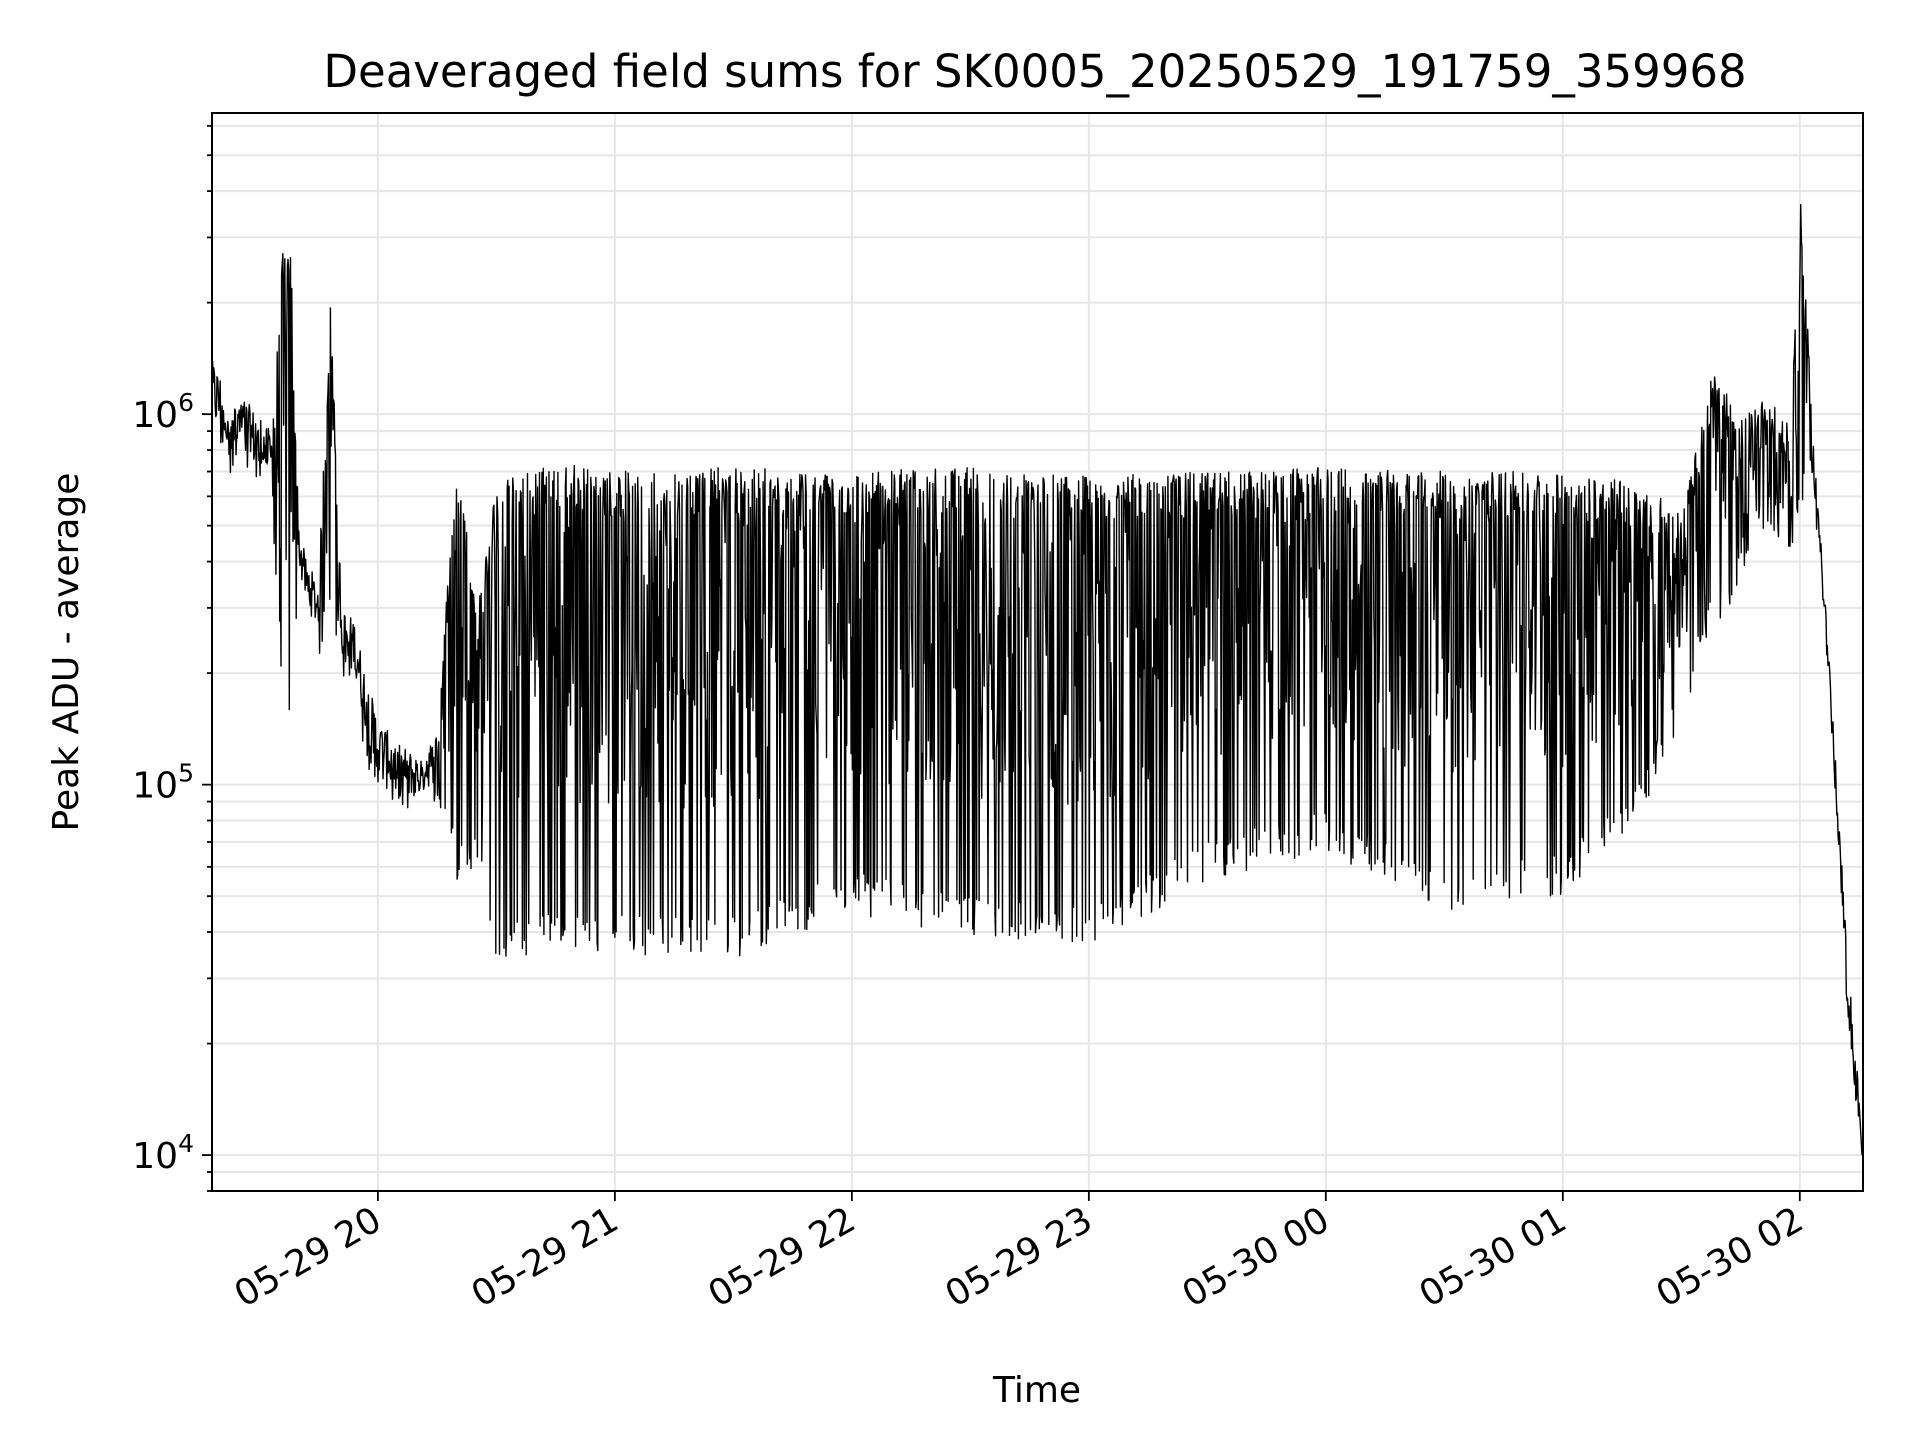 Image resolution: width=1920 pixels, height=1440 pixels. I want to click on y-tick-label: 10⁶, so click(163, 412).